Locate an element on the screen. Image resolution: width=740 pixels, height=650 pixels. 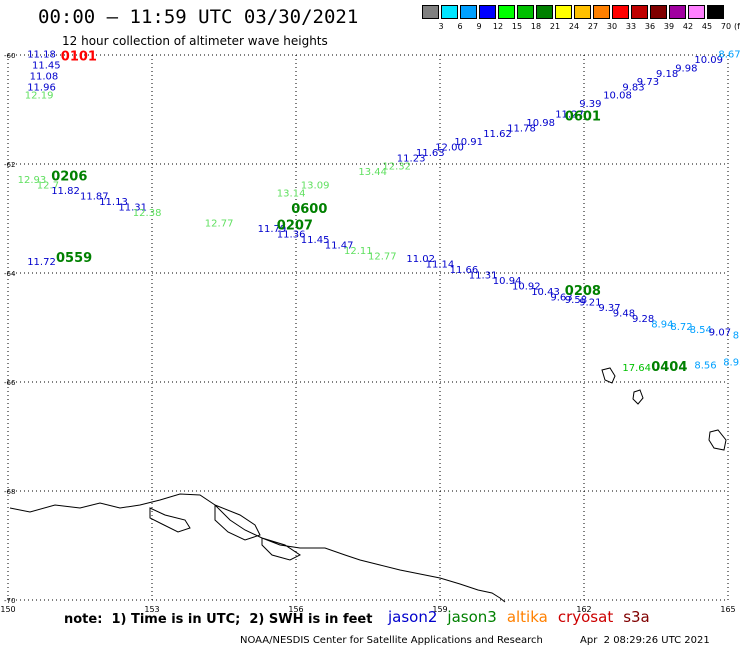
swh-value: 8.19 is located at coordinates (736, 335).